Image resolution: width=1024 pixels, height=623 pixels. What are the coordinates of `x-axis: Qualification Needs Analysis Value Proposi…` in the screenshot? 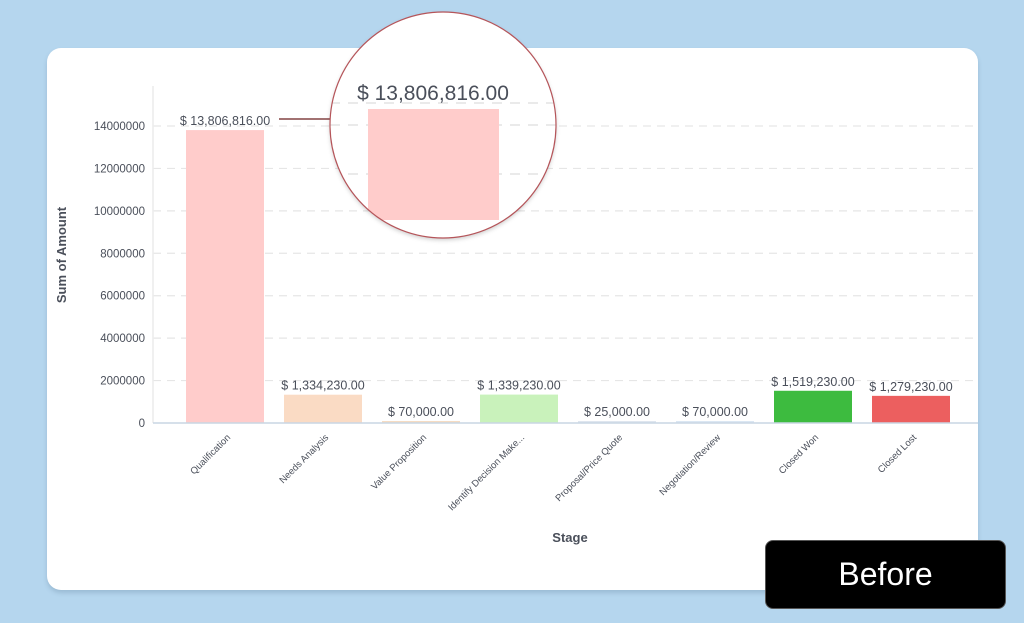 It's located at (565, 467).